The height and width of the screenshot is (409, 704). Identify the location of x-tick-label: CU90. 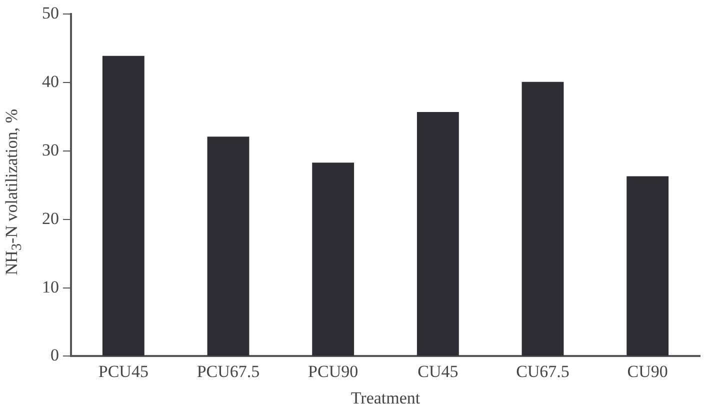
(647, 371).